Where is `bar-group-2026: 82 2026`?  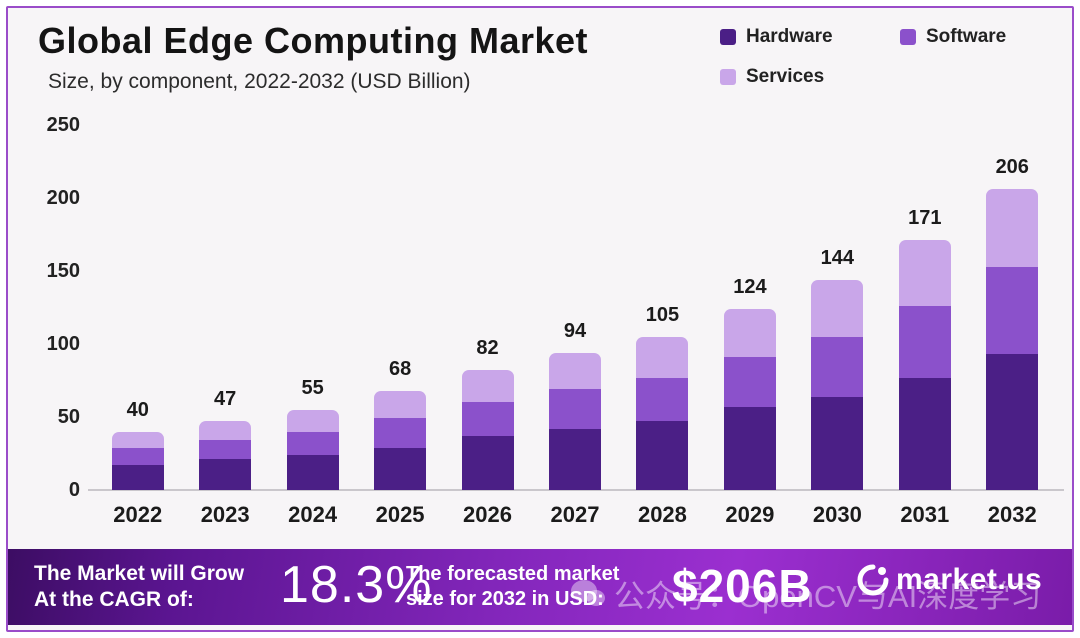
bar-group-2026: 82 2026 is located at coordinates (487, 326).